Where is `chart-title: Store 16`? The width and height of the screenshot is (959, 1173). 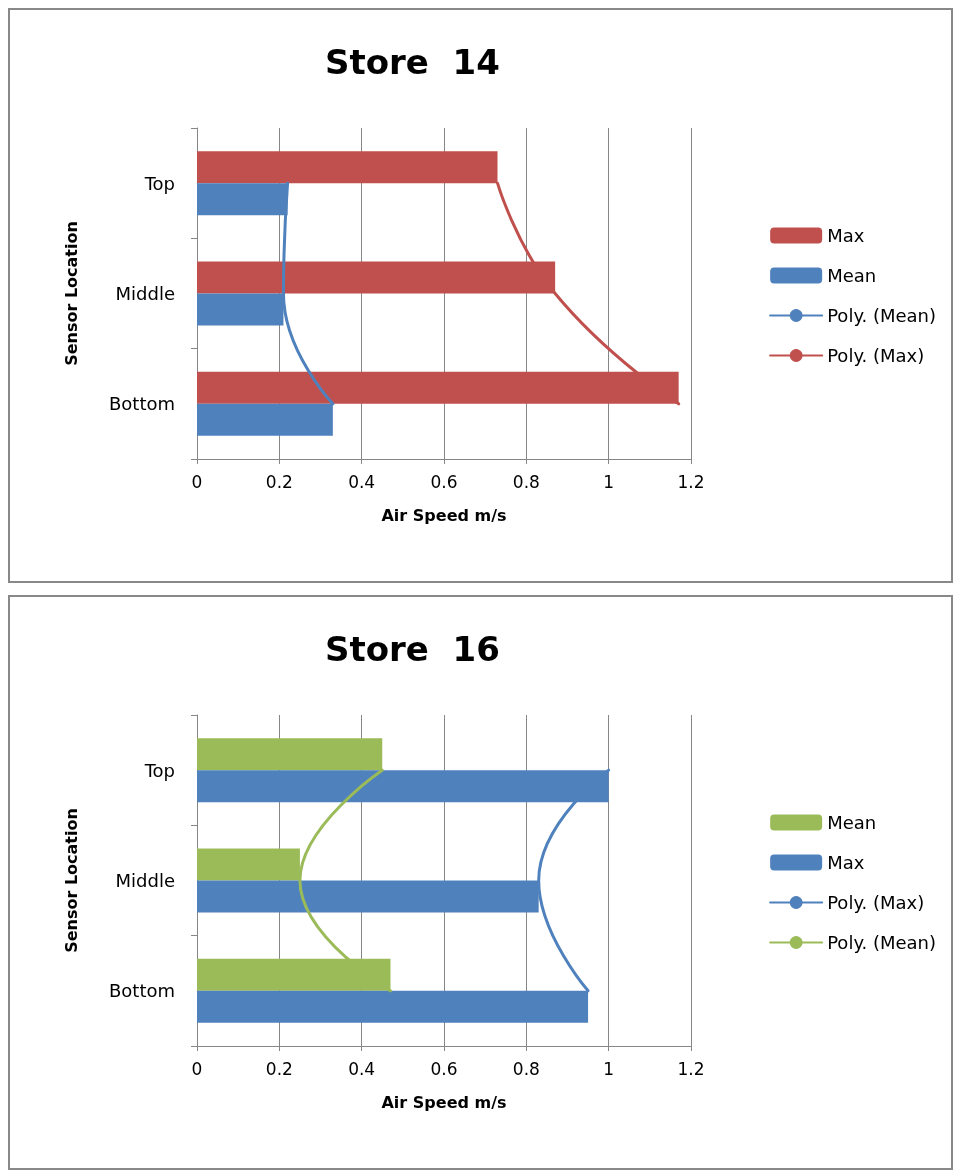
chart-title: Store 16 is located at coordinates (412, 649).